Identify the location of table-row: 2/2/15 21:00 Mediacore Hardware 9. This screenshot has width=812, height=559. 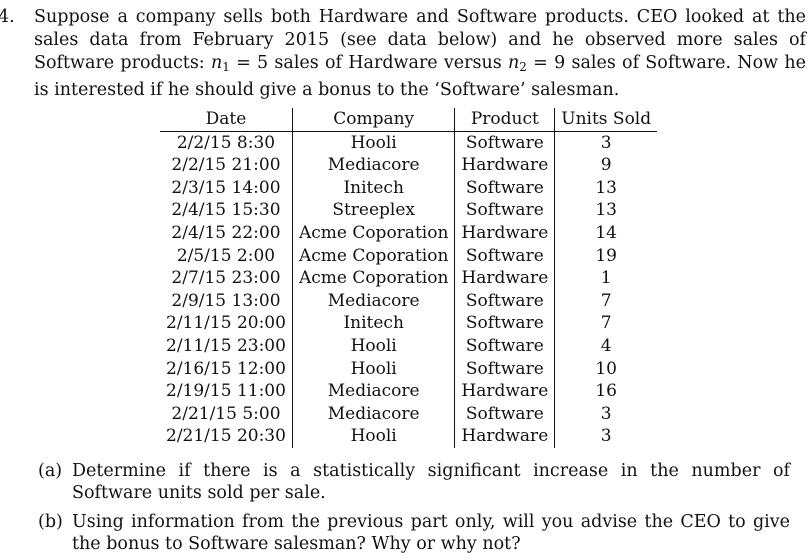
(409, 165).